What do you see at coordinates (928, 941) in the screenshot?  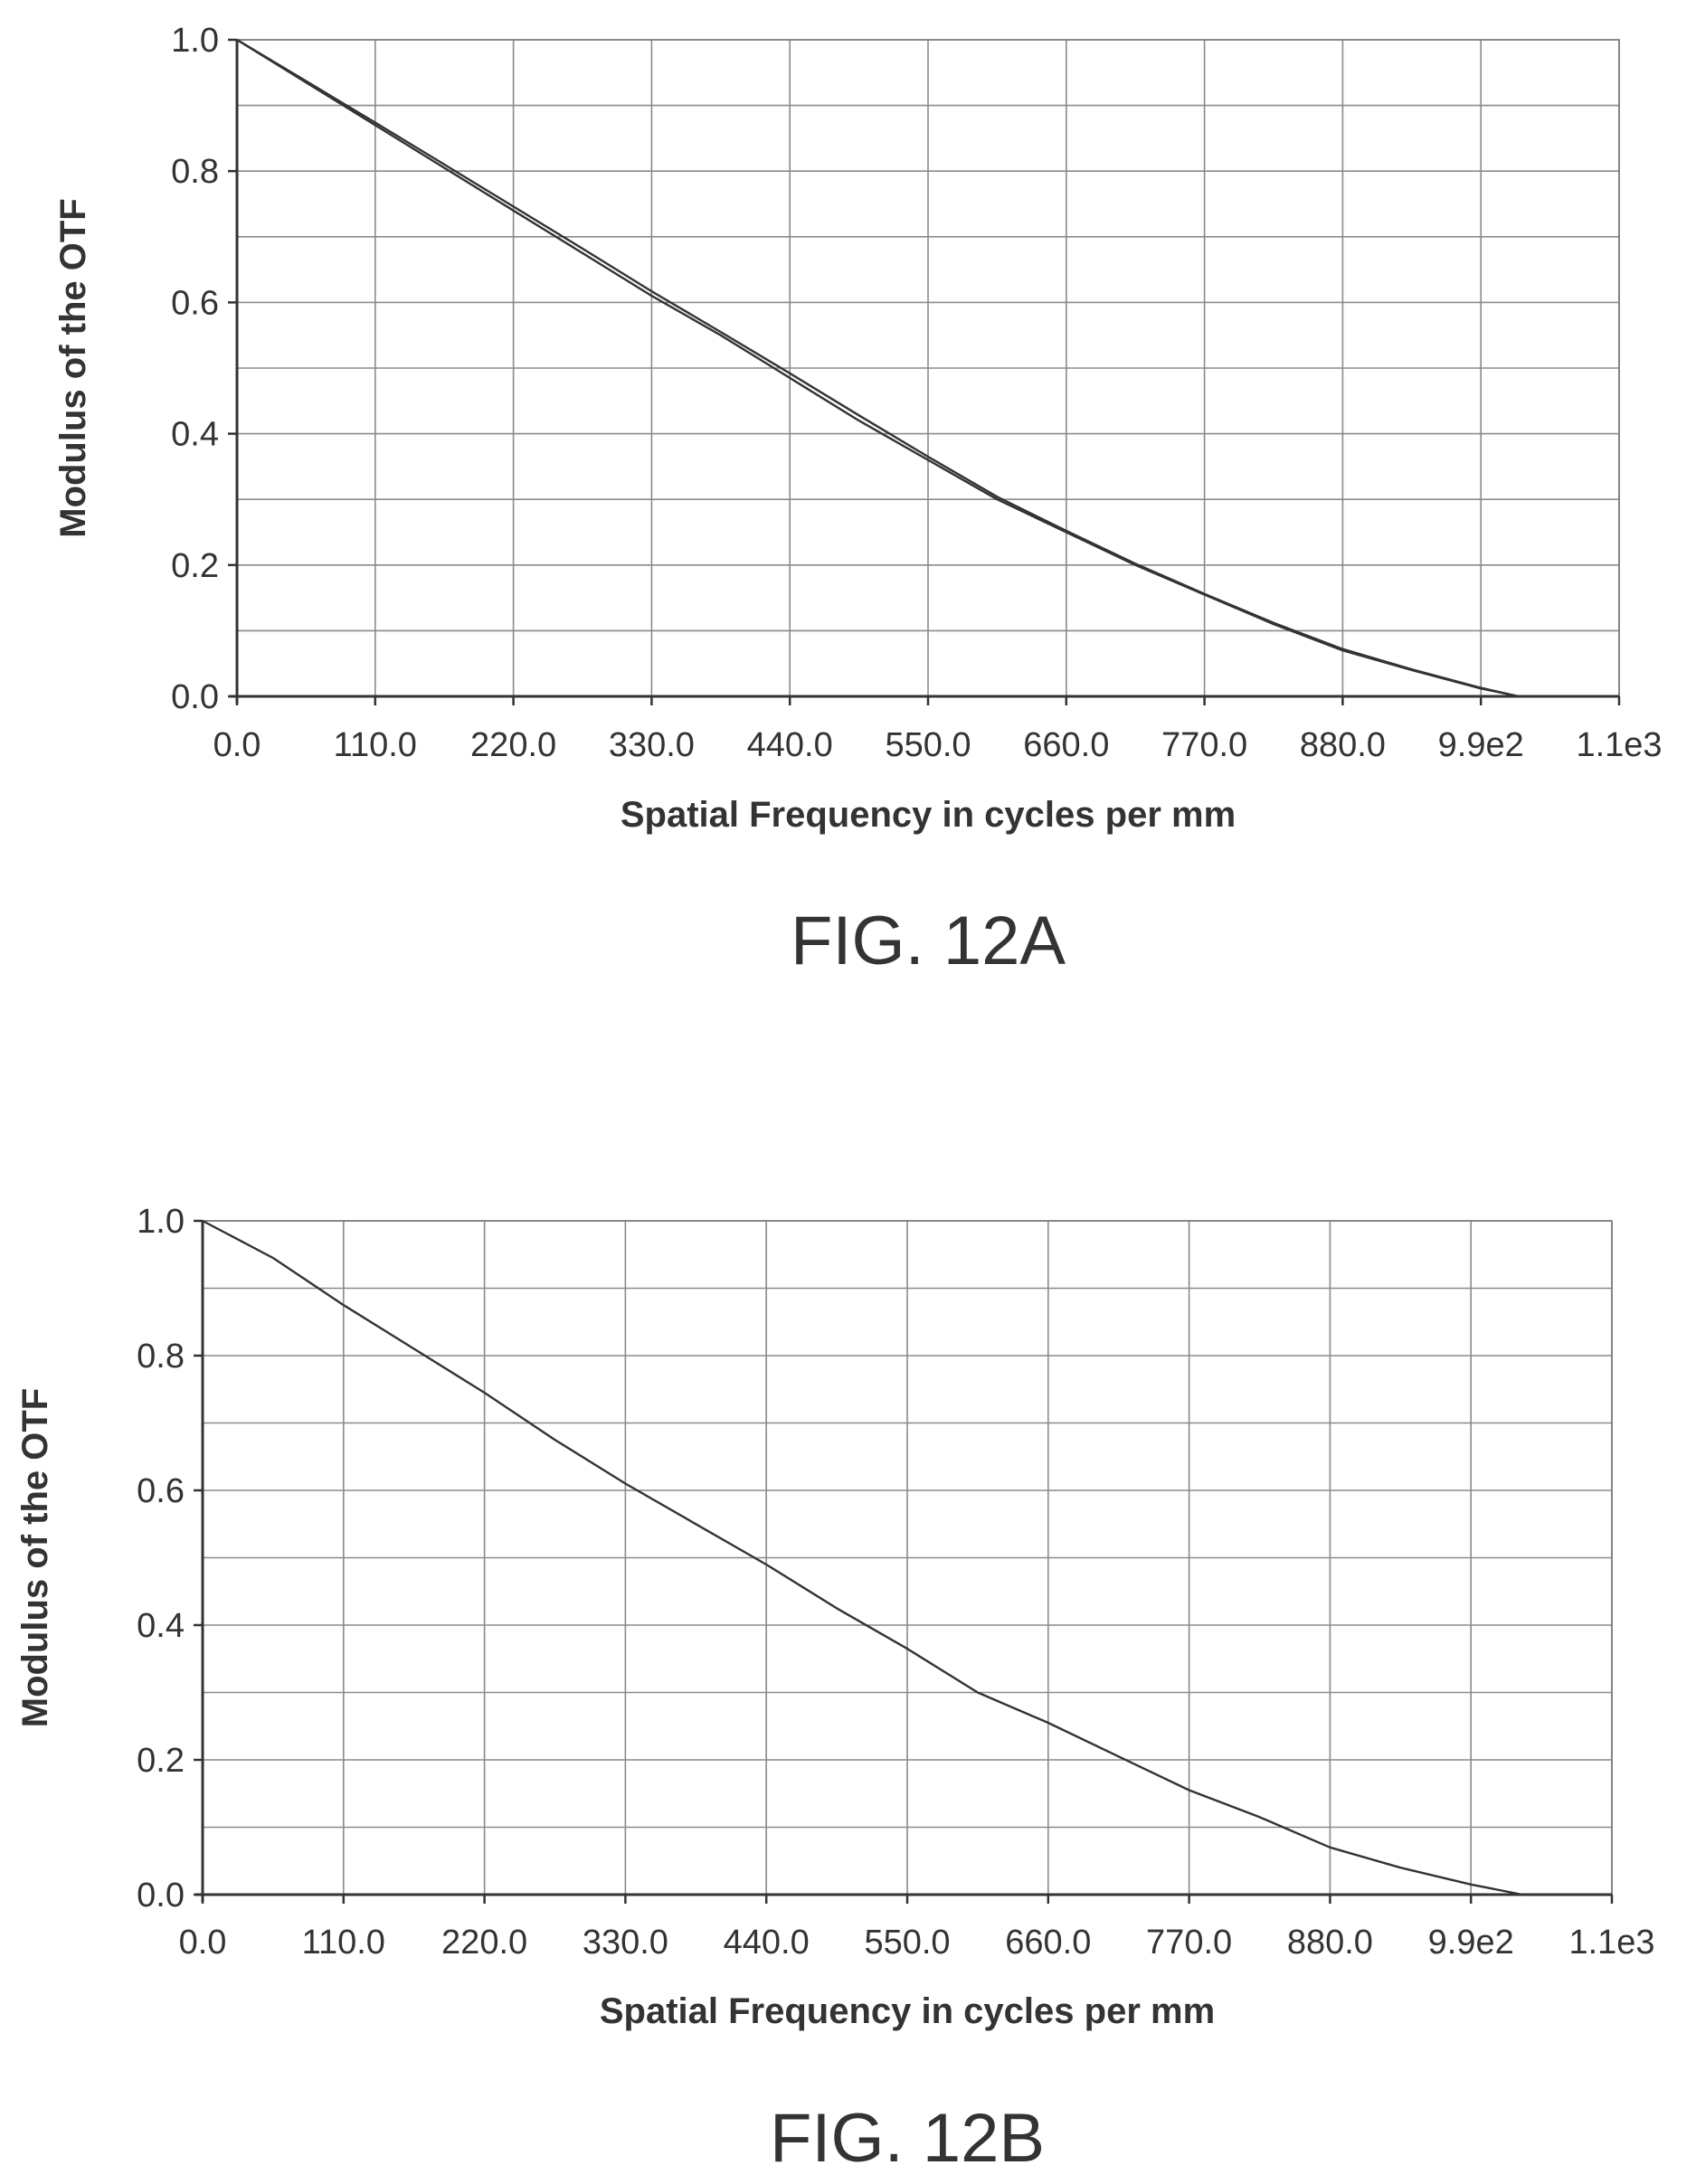 I see `figure-label: FIG. 12A` at bounding box center [928, 941].